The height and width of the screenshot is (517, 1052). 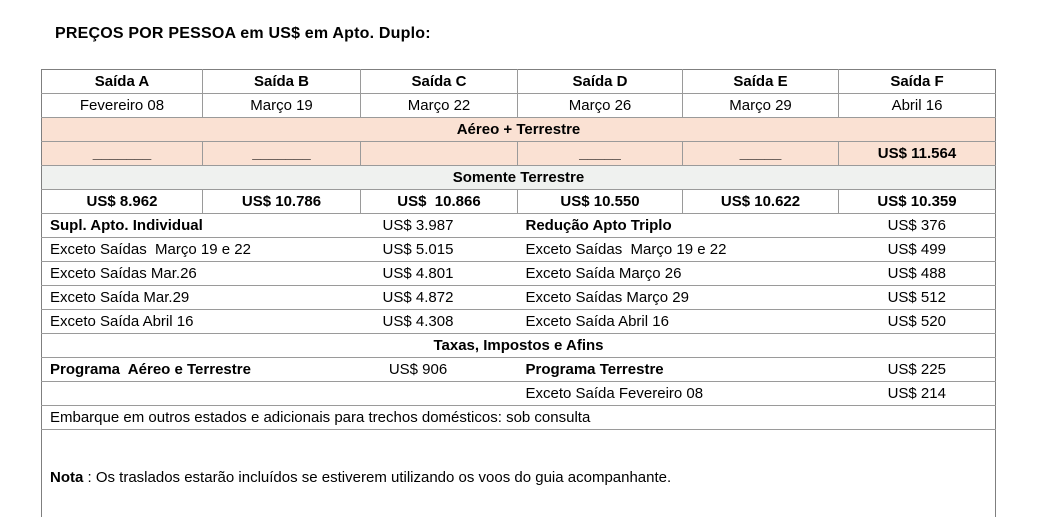 What do you see at coordinates (917, 81) in the screenshot?
I see `column-header-saida-f: Saída F` at bounding box center [917, 81].